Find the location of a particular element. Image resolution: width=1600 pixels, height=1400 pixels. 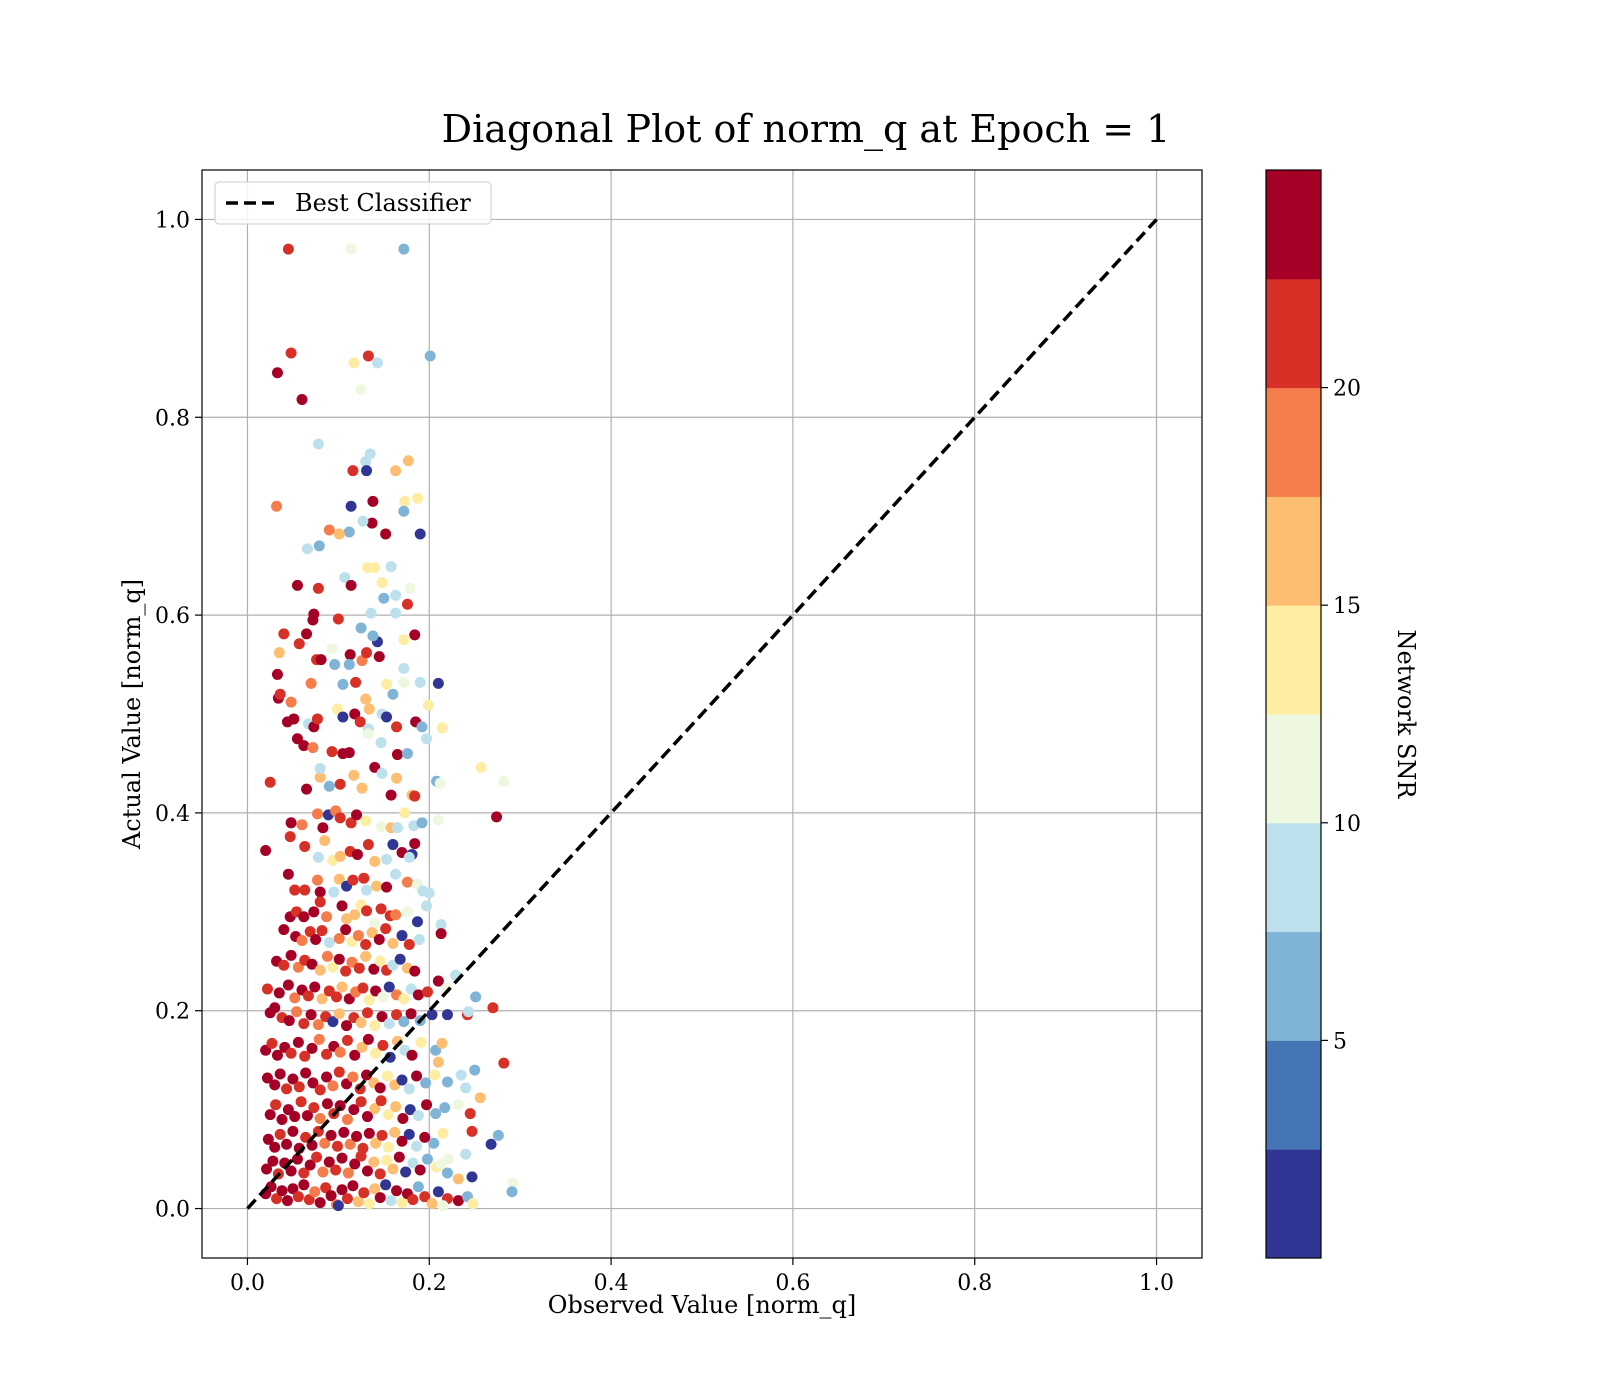

x-tick-label: 1.0 is located at coordinates (1156, 1283).